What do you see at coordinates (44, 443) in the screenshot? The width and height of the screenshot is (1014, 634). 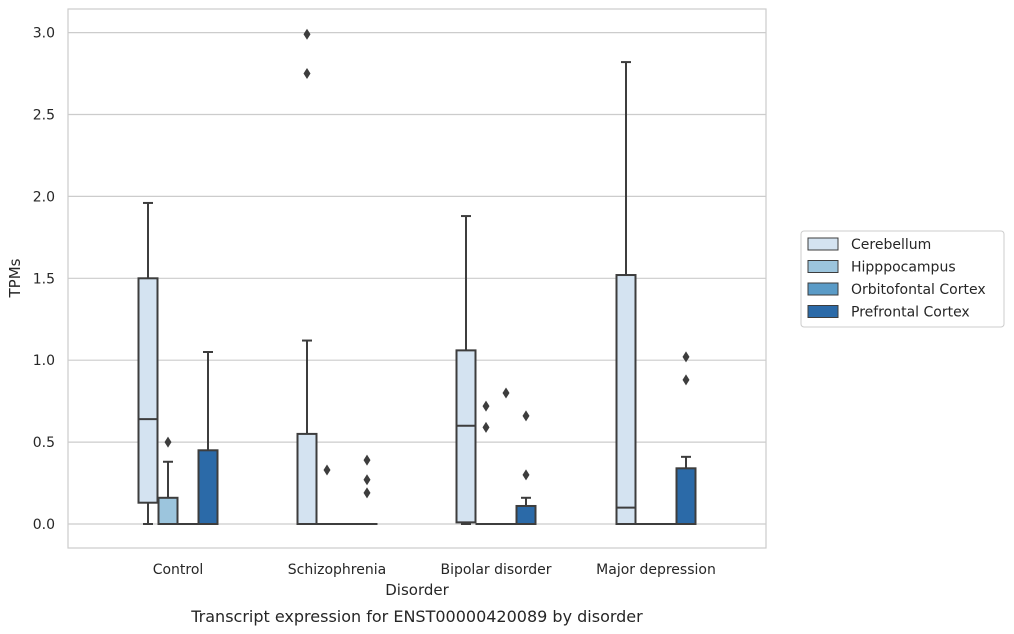 I see `y-tick-label: 0.5` at bounding box center [44, 443].